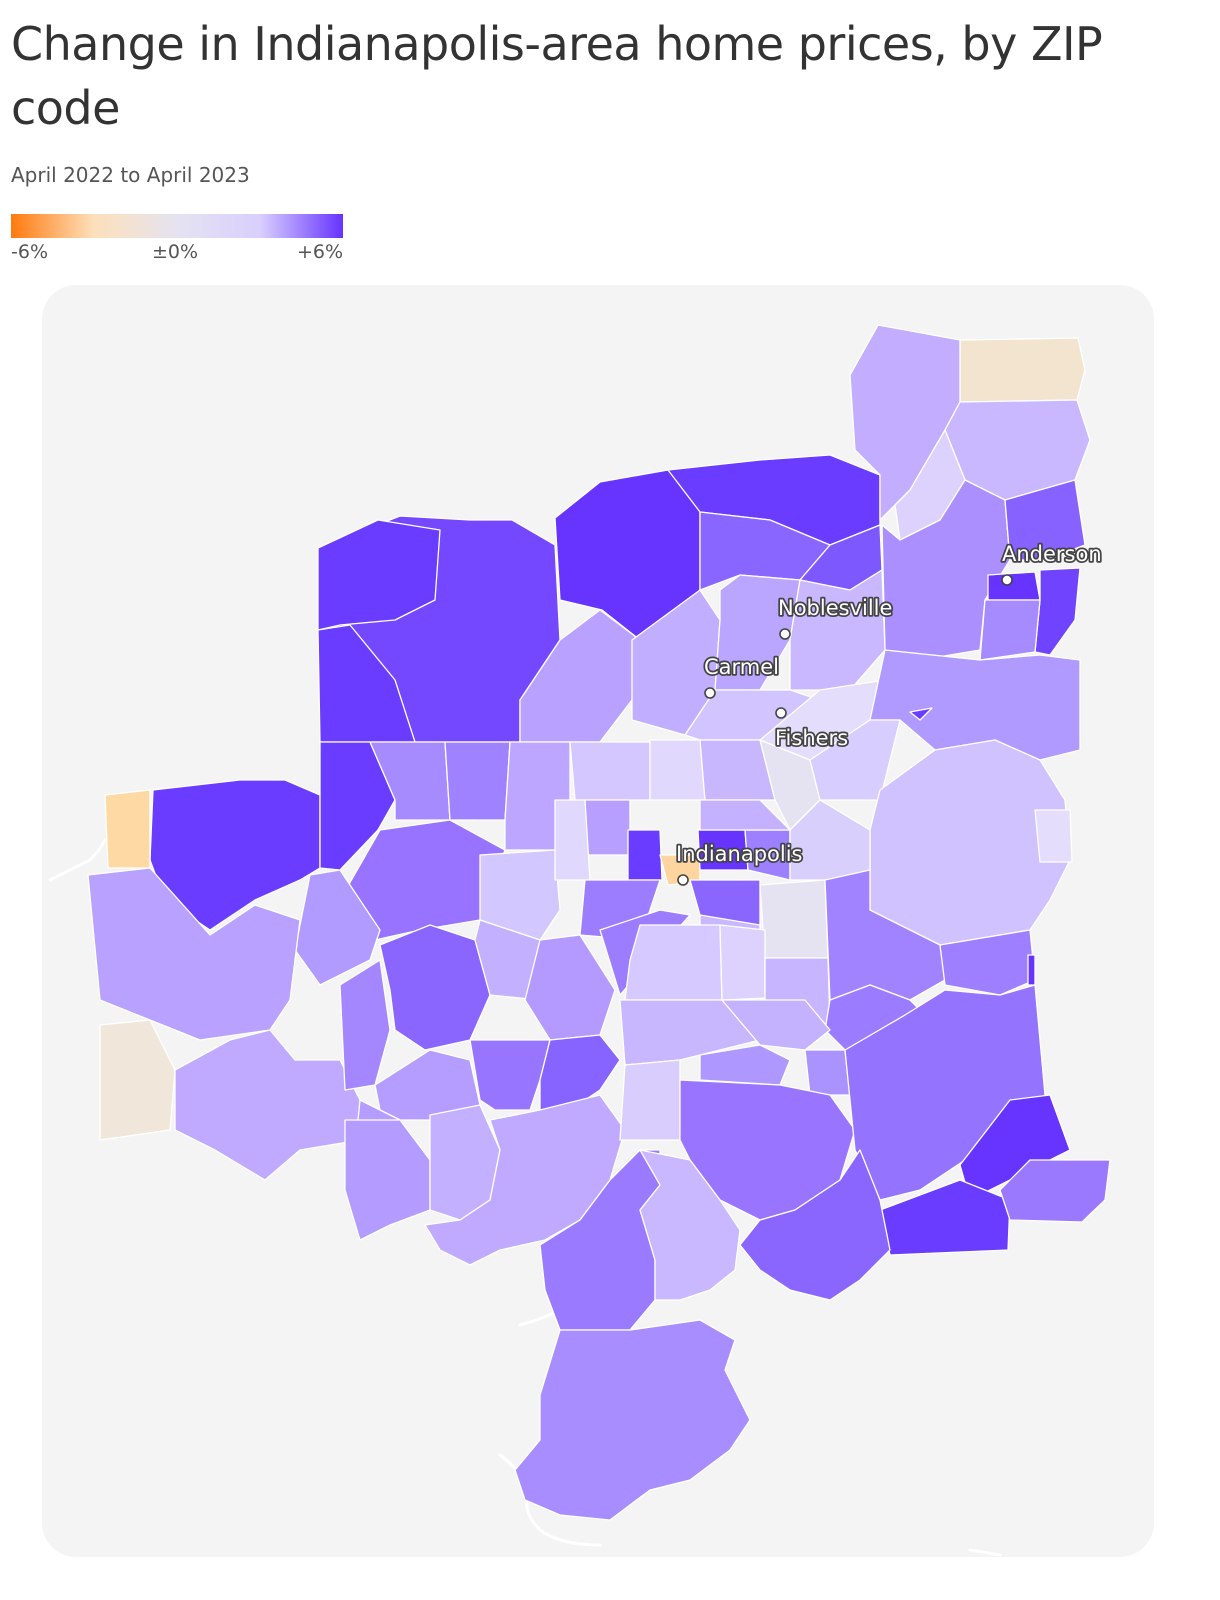  I want to click on city-label: Anderson, so click(1052, 554).